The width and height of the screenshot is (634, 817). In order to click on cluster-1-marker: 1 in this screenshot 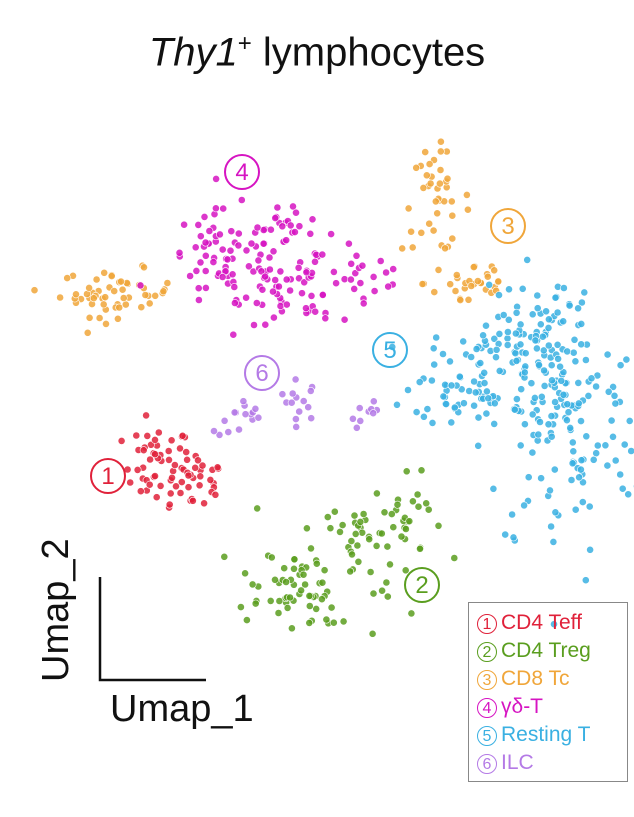, I will do `click(108, 476)`.